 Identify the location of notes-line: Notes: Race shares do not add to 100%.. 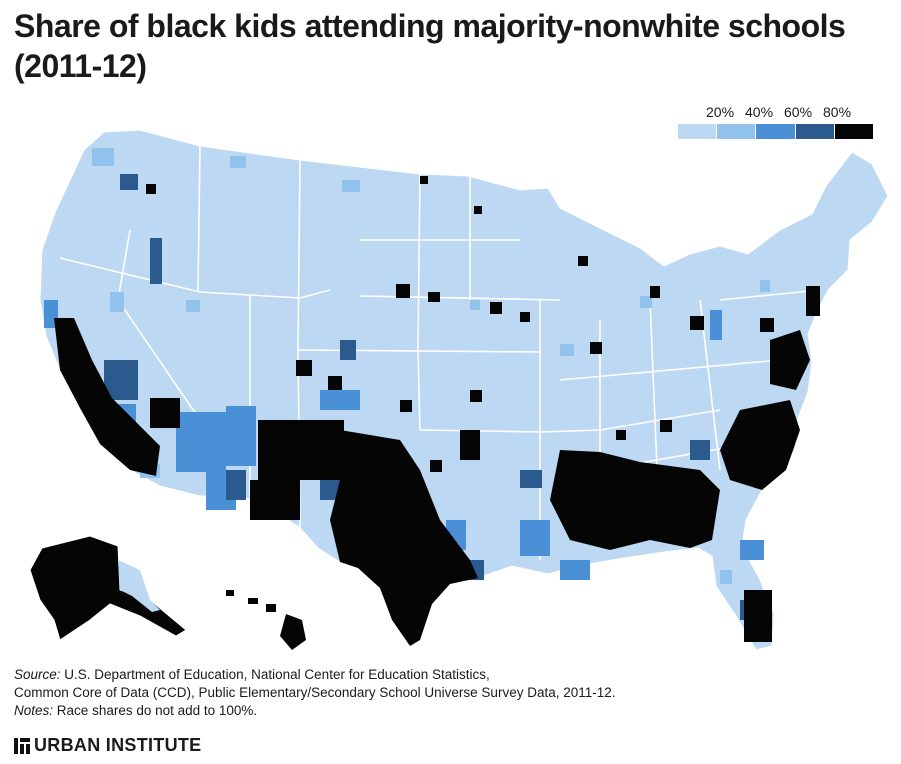
(315, 711).